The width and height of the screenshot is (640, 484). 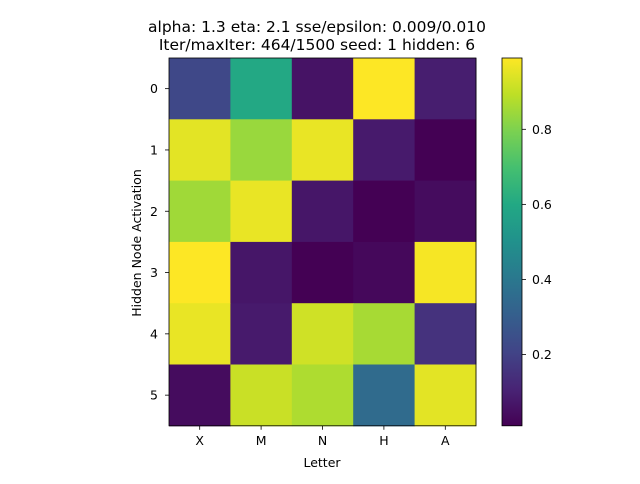 I want to click on x-tick-label: M, so click(x=261, y=440).